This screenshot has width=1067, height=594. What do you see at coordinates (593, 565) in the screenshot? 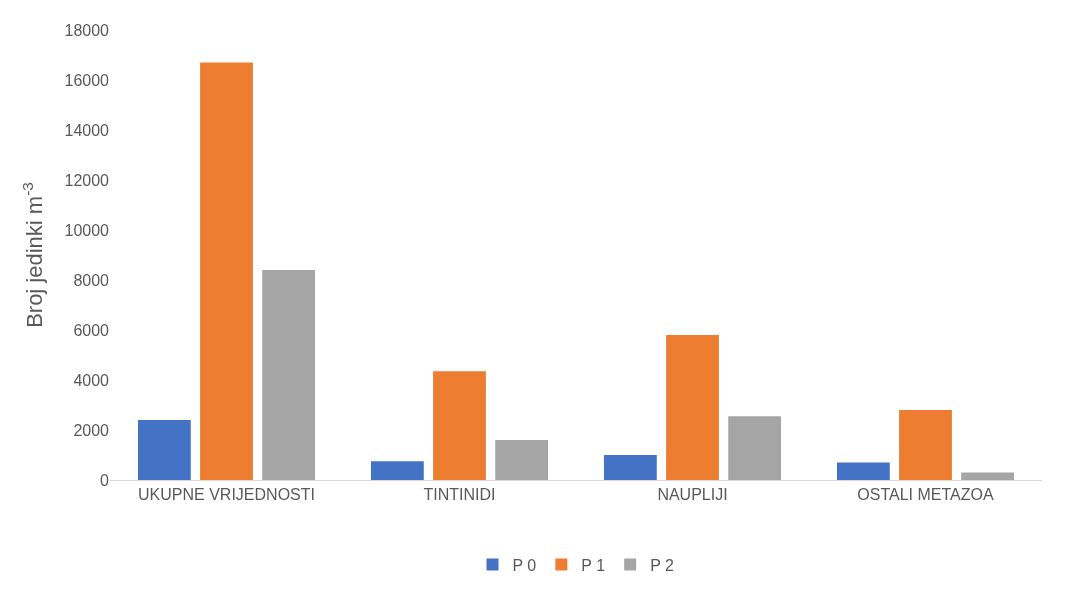
I see `legend-label: P 1` at bounding box center [593, 565].